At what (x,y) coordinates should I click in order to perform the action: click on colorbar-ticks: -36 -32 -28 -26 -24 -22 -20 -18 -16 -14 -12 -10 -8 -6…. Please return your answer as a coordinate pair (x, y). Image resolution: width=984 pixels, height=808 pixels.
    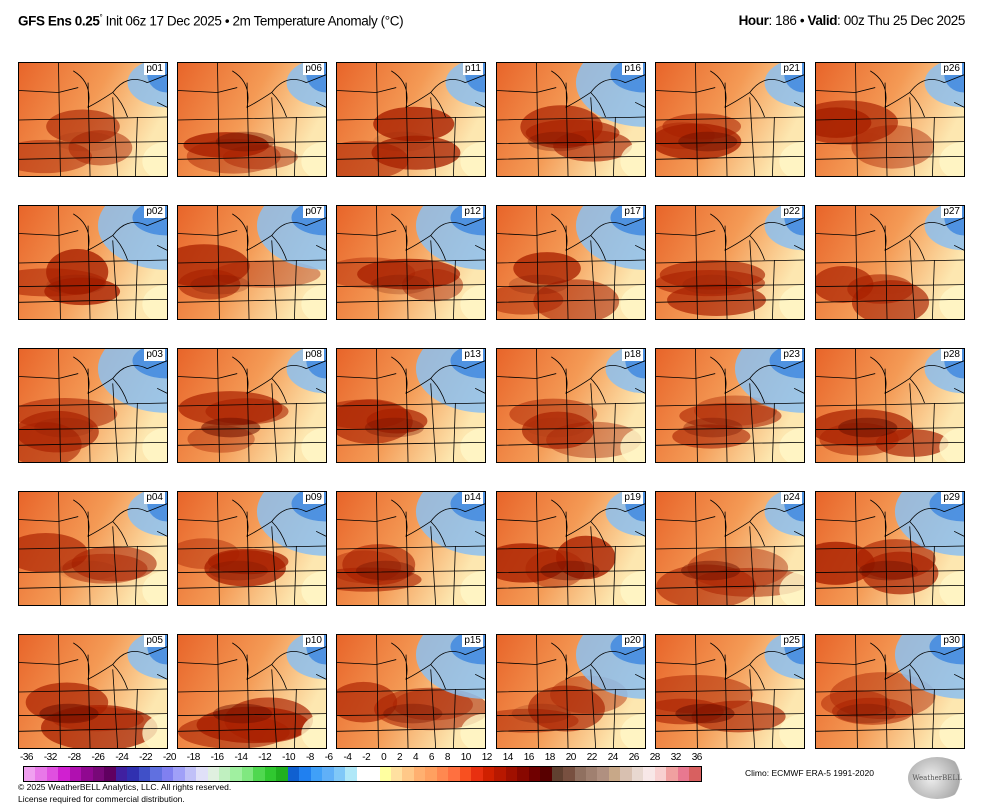
    Looking at the image, I should click on (361, 757).